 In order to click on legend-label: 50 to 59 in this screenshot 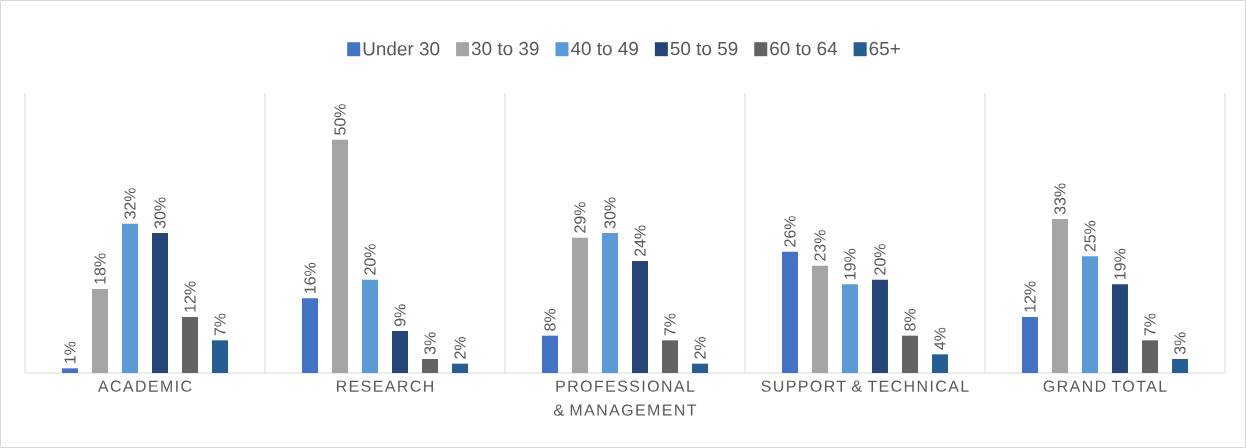, I will do `click(704, 48)`.